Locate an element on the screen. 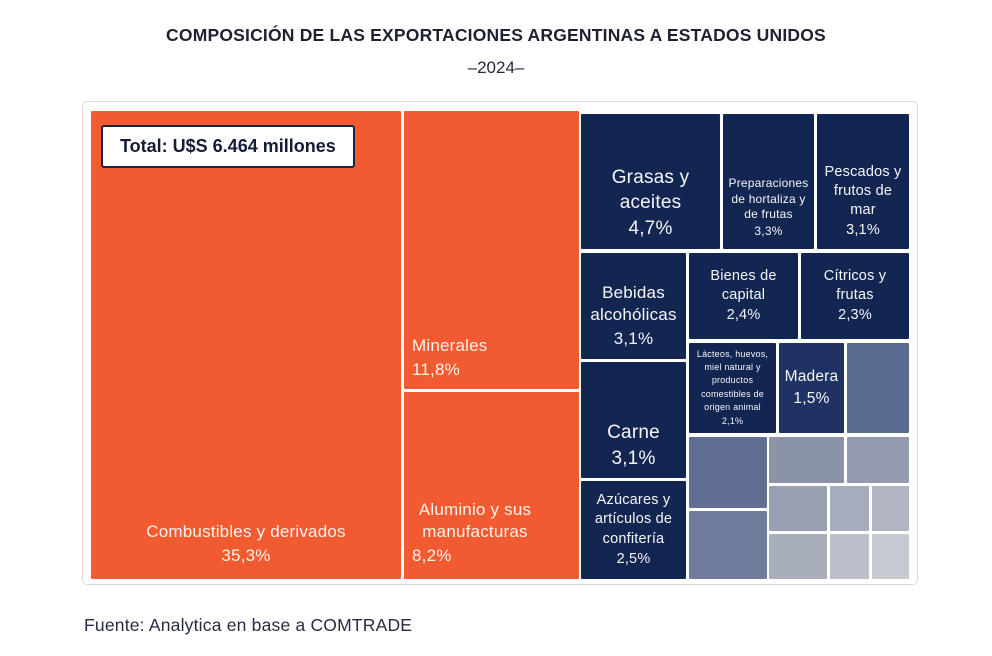 This screenshot has width=992, height=656. treemap-cell-azucares: Azúcares y artículos de confitería 2,5% is located at coordinates (633, 530).